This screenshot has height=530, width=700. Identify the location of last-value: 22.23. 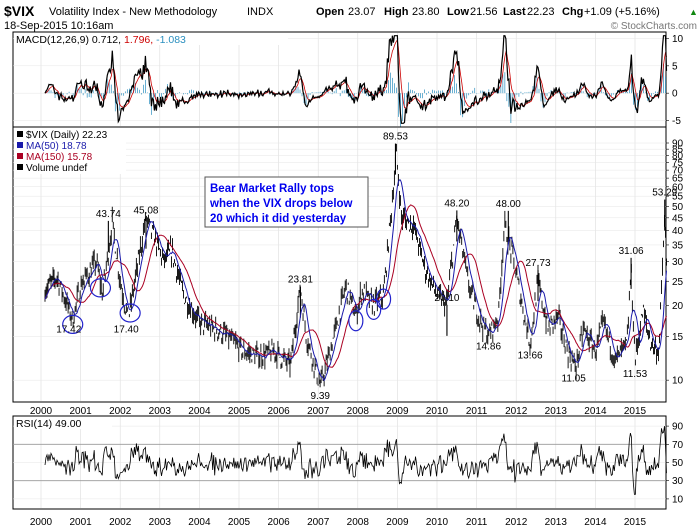
(541, 12).